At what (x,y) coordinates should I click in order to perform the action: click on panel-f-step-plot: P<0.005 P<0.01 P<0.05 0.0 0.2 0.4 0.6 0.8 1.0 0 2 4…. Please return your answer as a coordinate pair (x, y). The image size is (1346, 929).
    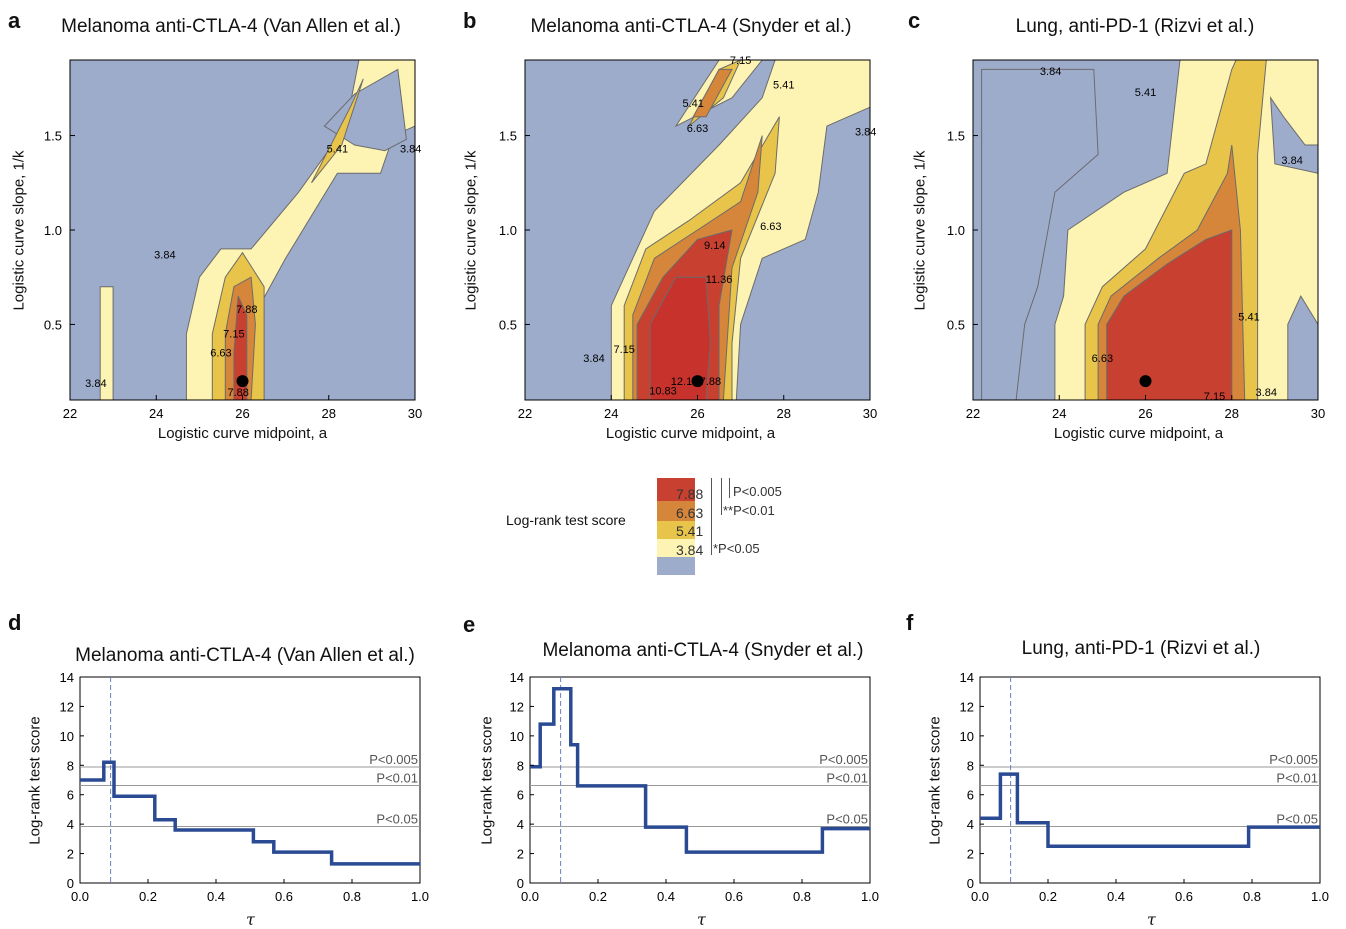
    Looking at the image, I should click on (1145, 787).